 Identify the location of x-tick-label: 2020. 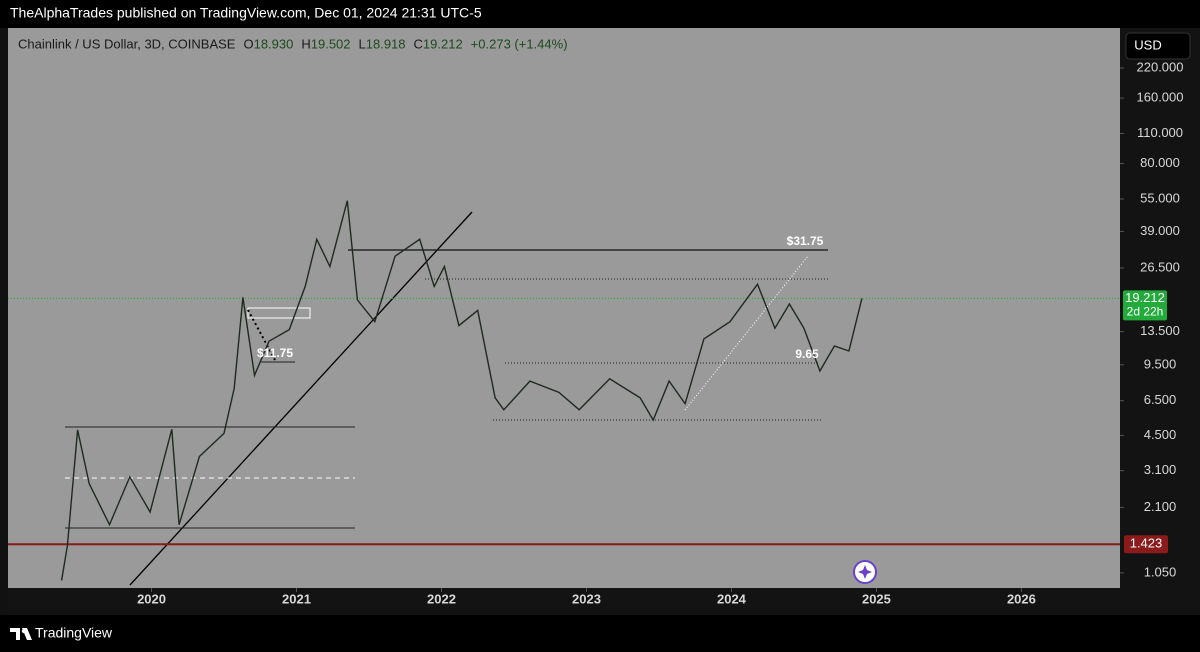
(151, 598).